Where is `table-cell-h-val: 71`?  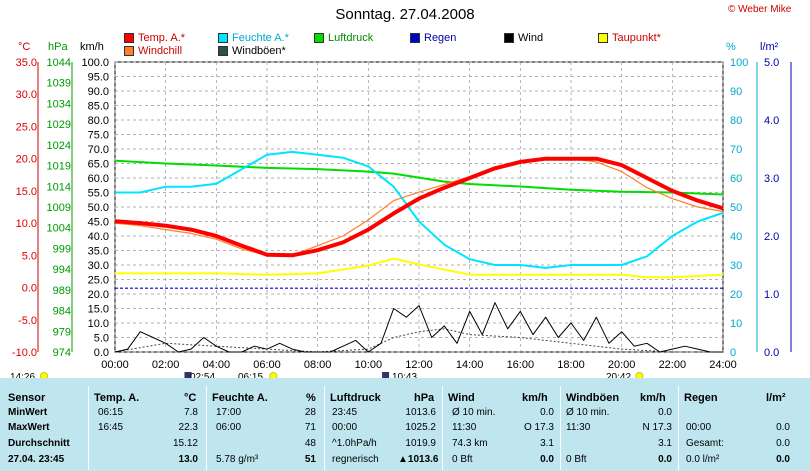
table-cell-h-val: 71 is located at coordinates (310, 427).